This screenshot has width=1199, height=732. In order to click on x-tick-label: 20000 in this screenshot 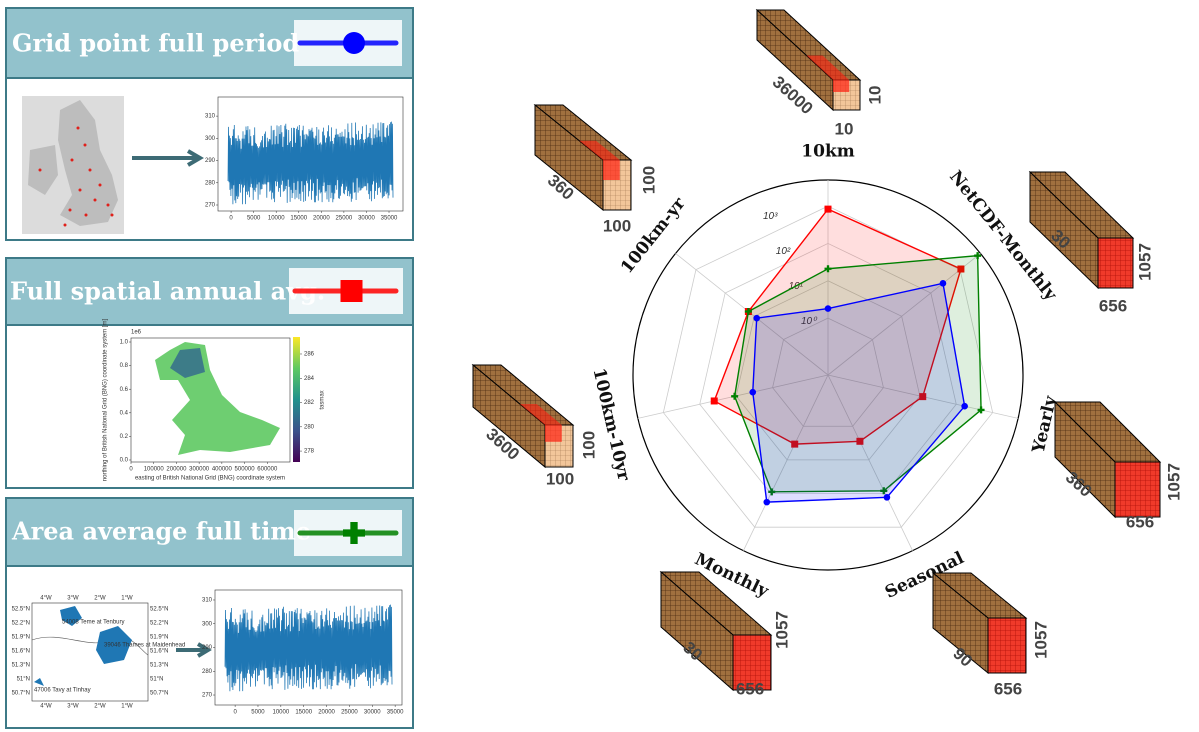, I will do `click(321, 219)`.